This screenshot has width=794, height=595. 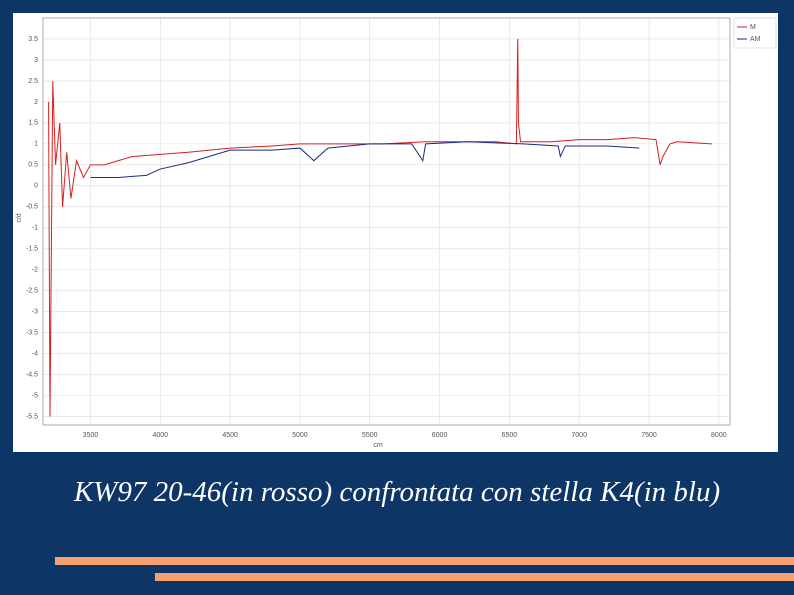 What do you see at coordinates (300, 435) in the screenshot?
I see `x-tick-label: 5000` at bounding box center [300, 435].